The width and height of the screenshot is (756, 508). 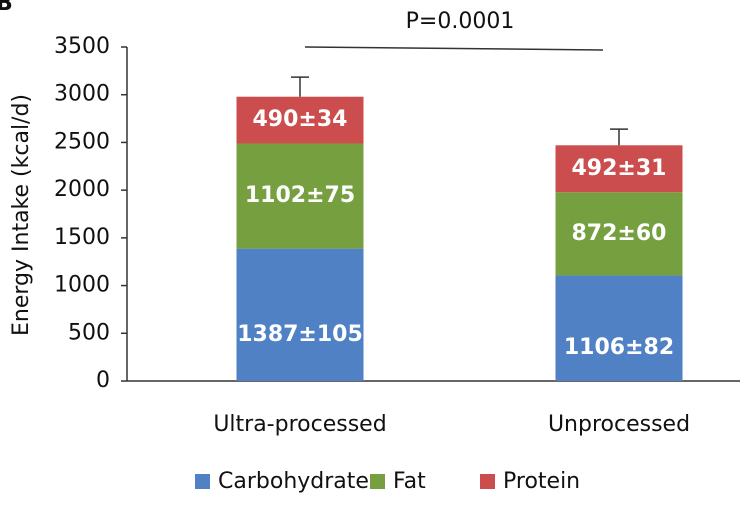 I want to click on y-tick-label: 0, so click(x=103, y=380).